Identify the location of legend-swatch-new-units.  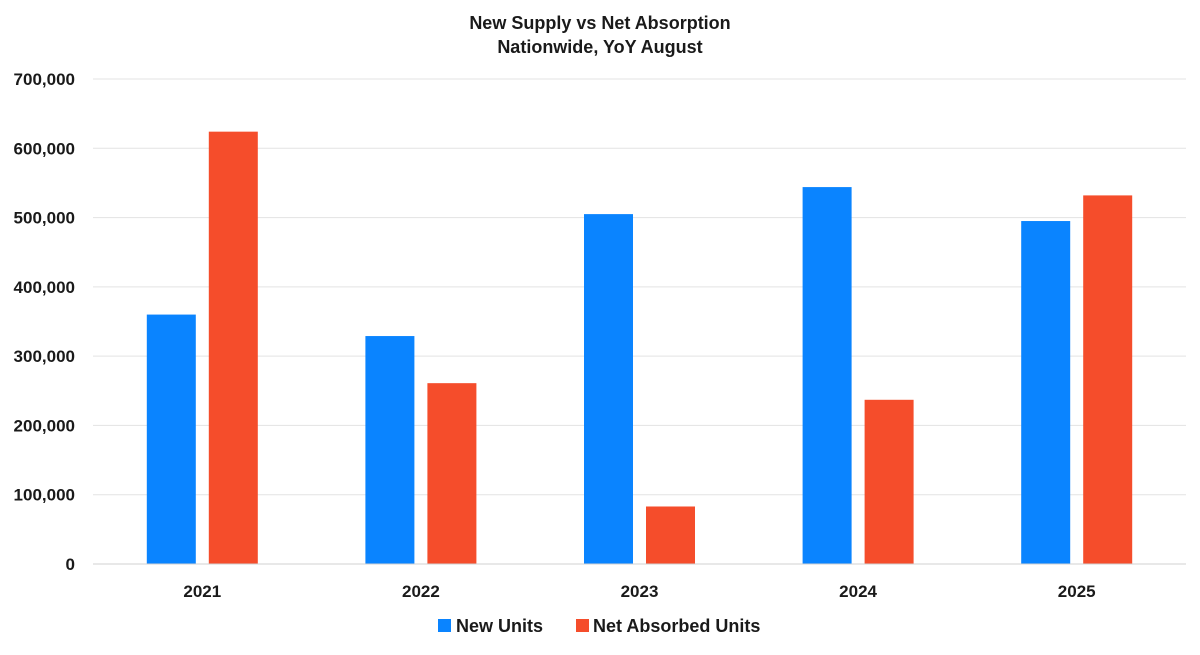
(444, 625).